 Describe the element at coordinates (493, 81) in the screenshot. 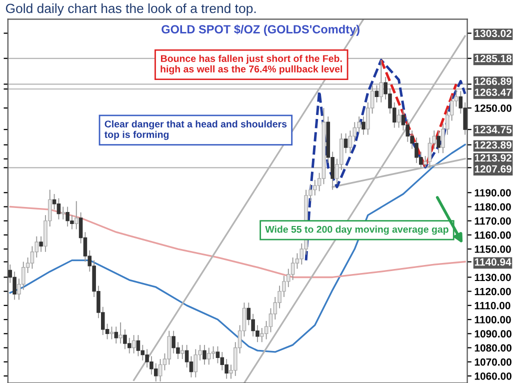

I see `y-tick-label: 1266.89` at that location.